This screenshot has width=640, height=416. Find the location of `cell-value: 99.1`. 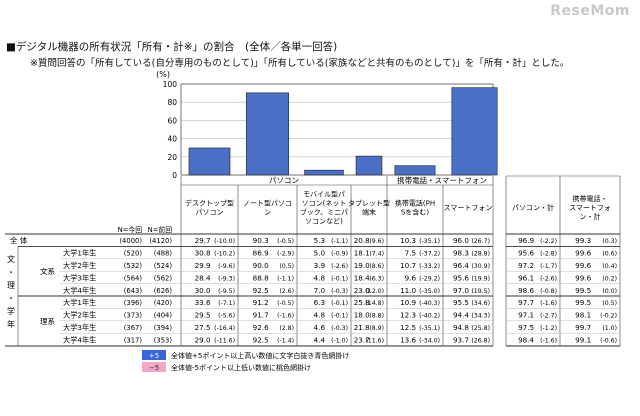

cell-value: 99.1 is located at coordinates (583, 339).